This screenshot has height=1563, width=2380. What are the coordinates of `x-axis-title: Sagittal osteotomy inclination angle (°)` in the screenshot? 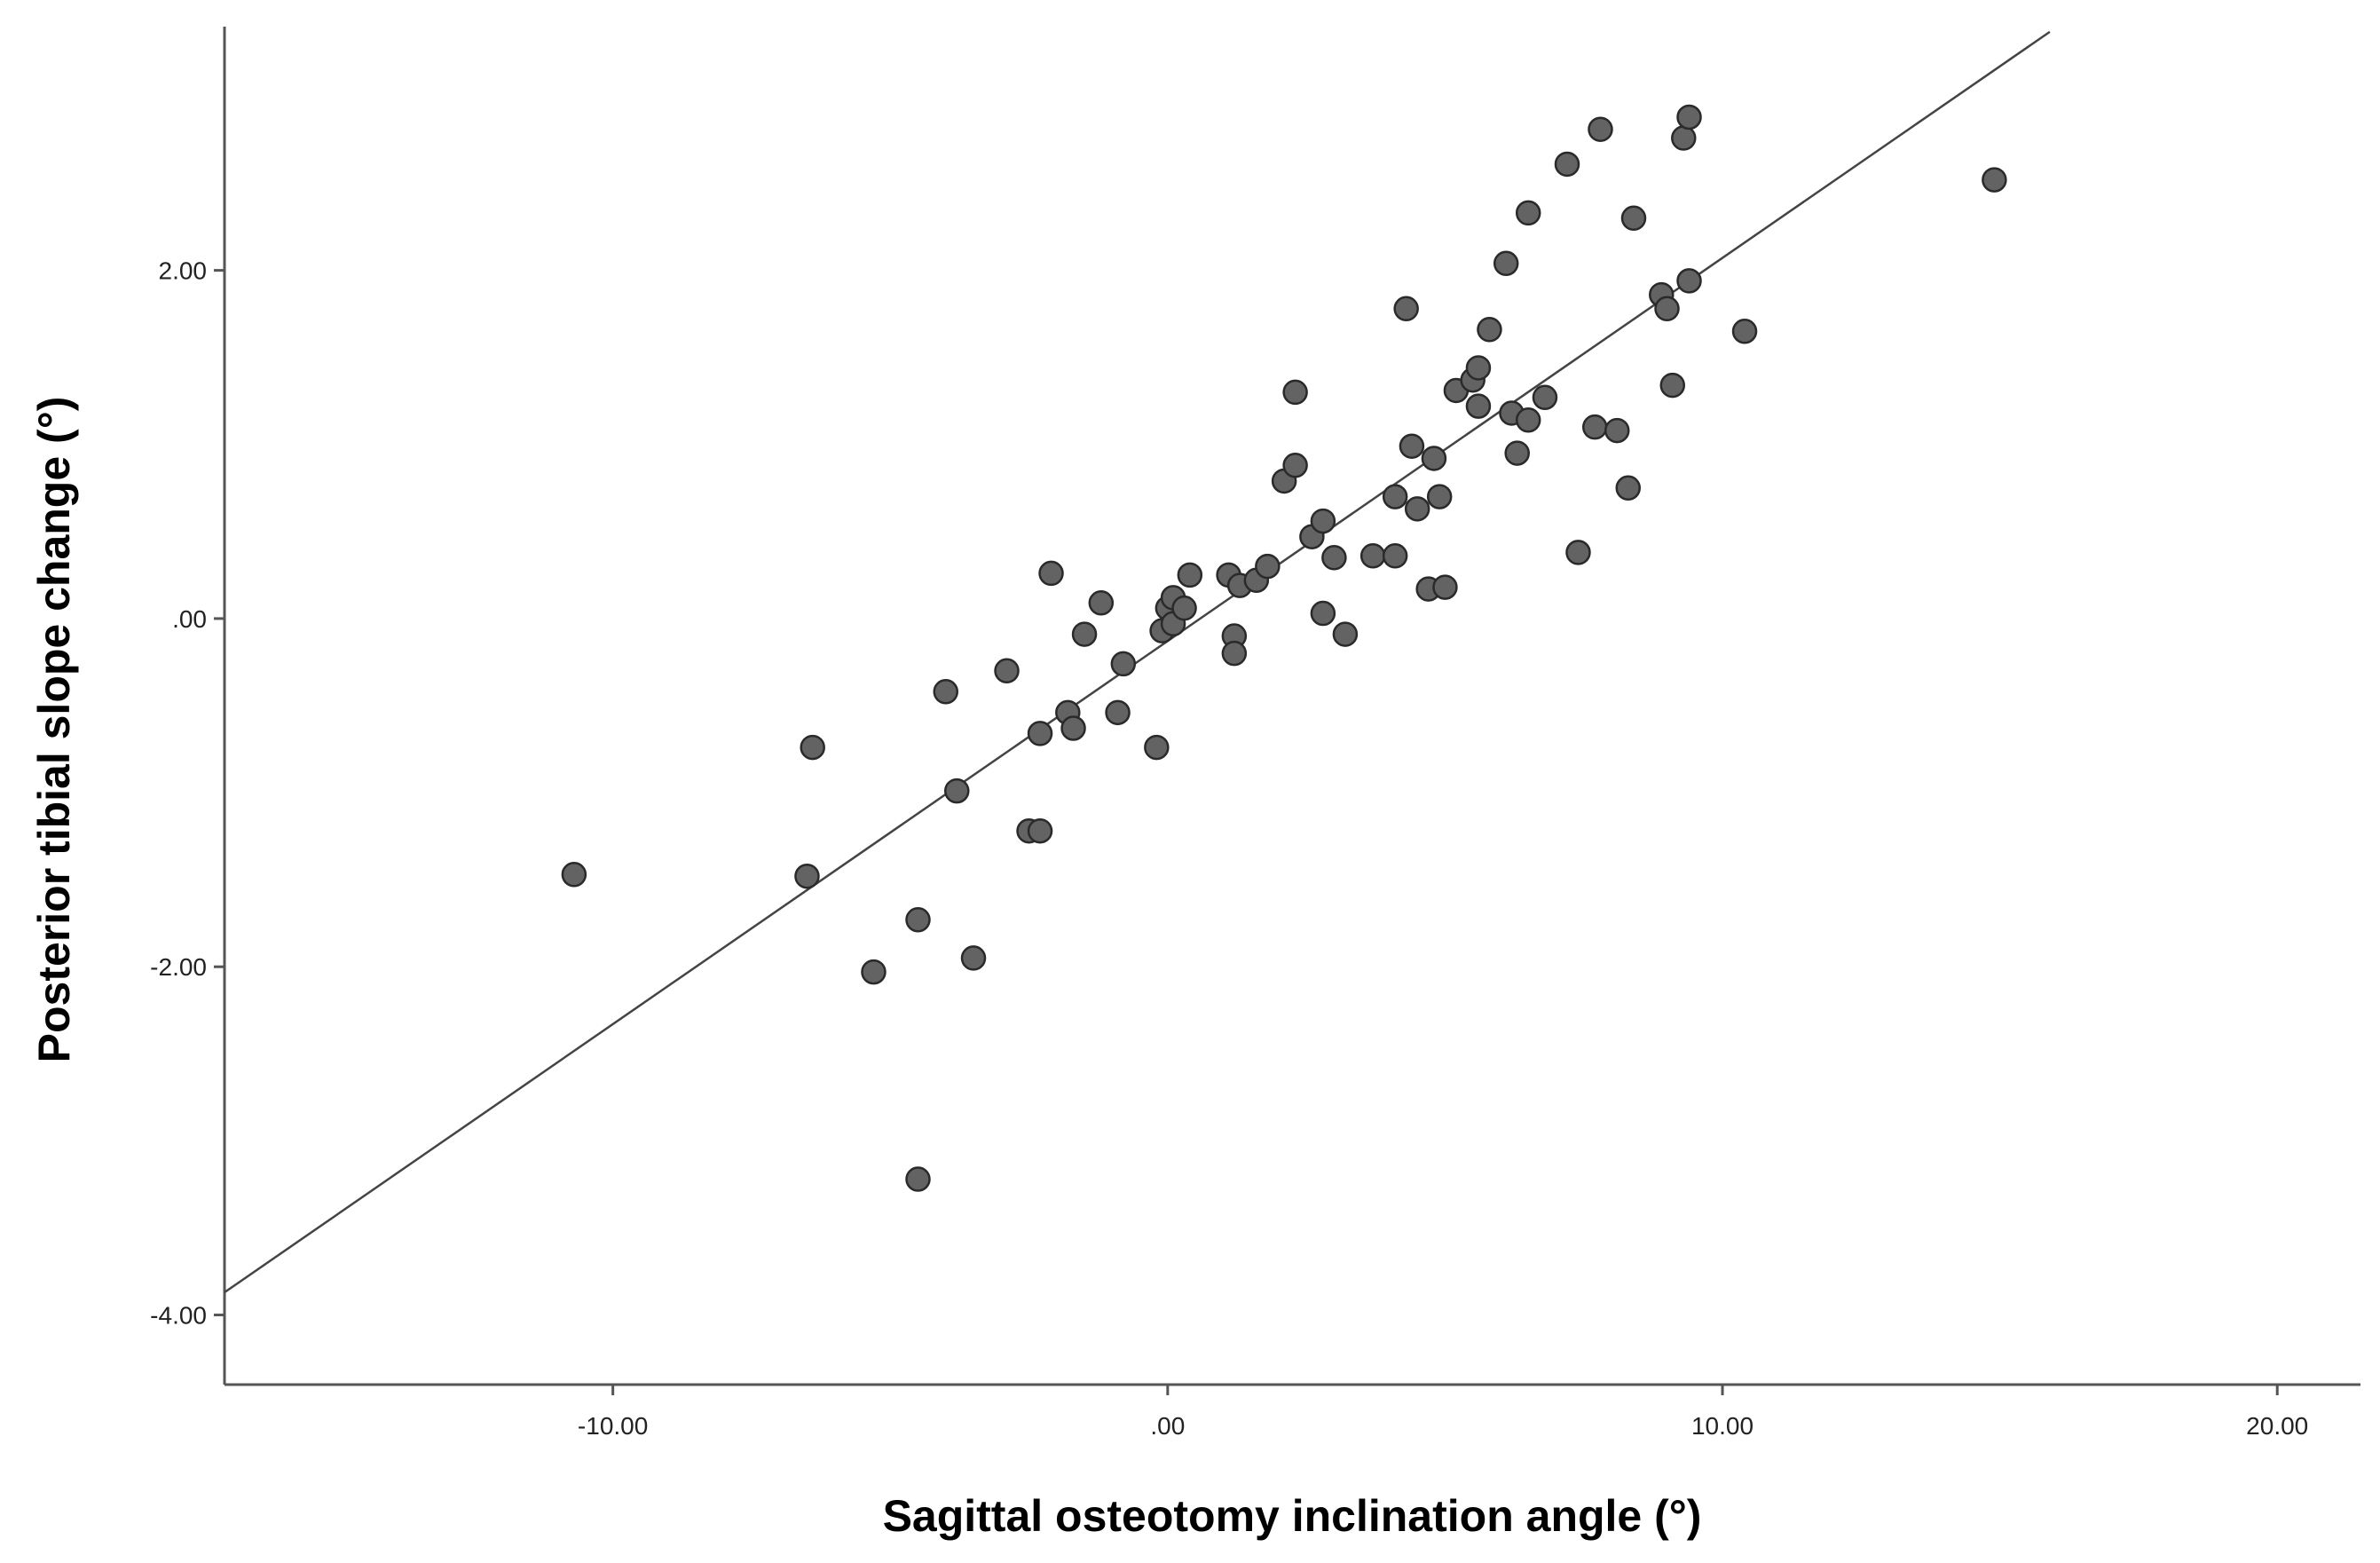 It's located at (1292, 1516).